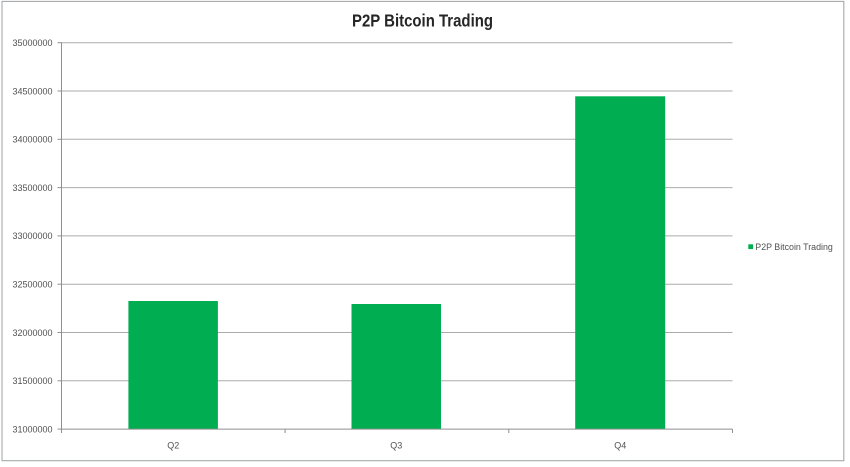  Describe the element at coordinates (620, 446) in the screenshot. I see `svg-text: Q4` at that location.